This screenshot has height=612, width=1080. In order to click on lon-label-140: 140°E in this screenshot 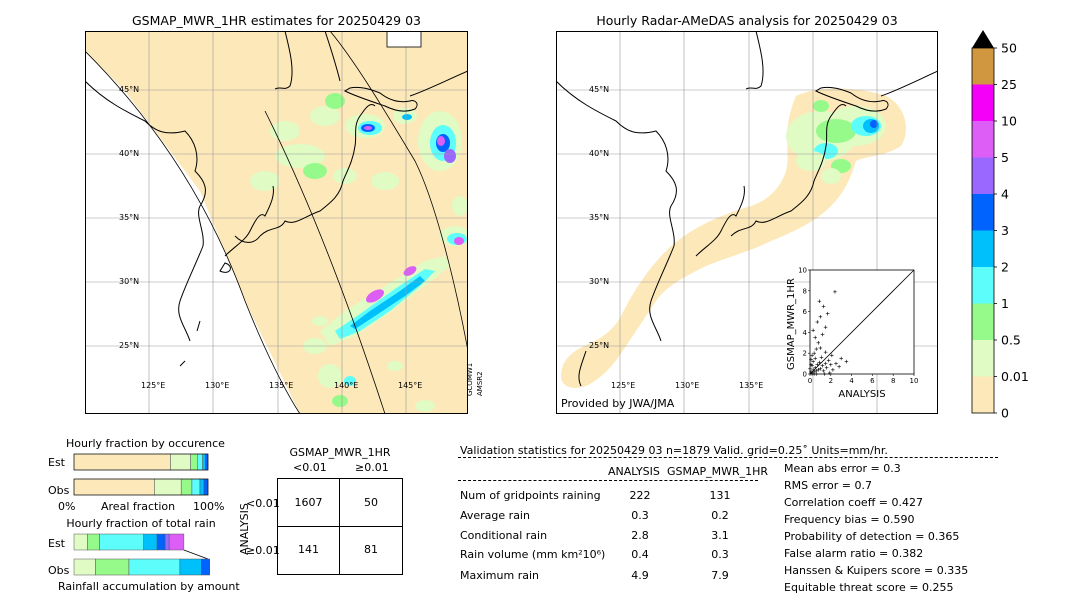, I will do `click(346, 385)`.